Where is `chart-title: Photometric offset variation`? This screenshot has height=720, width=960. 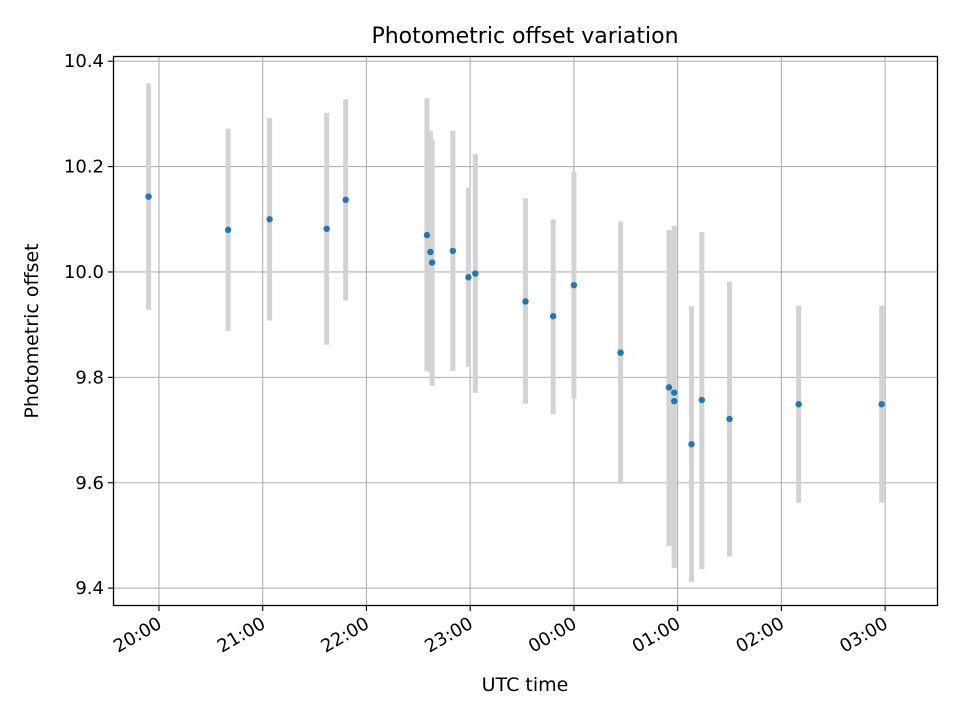 chart-title: Photometric offset variation is located at coordinates (524, 36).